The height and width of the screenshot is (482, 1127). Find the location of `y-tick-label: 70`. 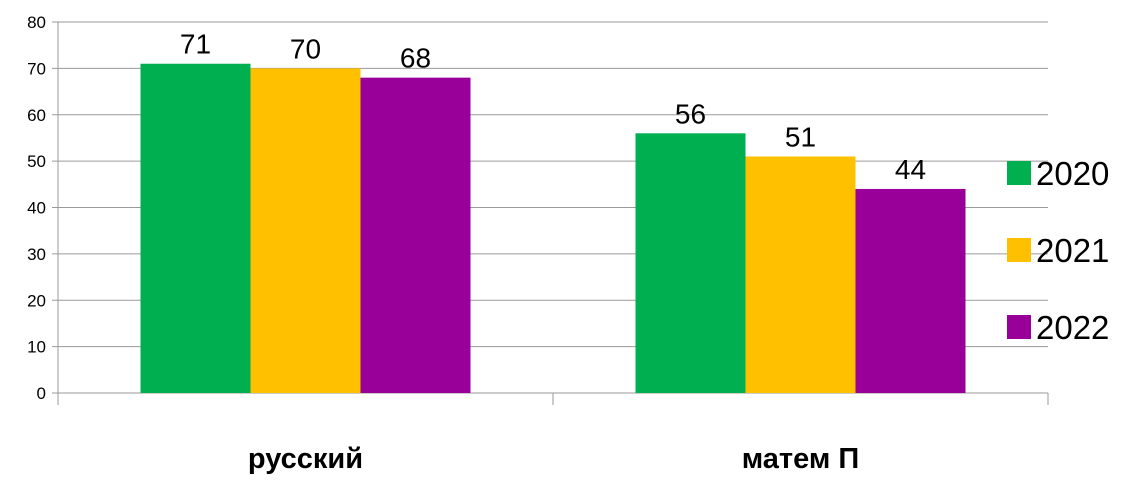

y-tick-label: 70 is located at coordinates (36, 68).